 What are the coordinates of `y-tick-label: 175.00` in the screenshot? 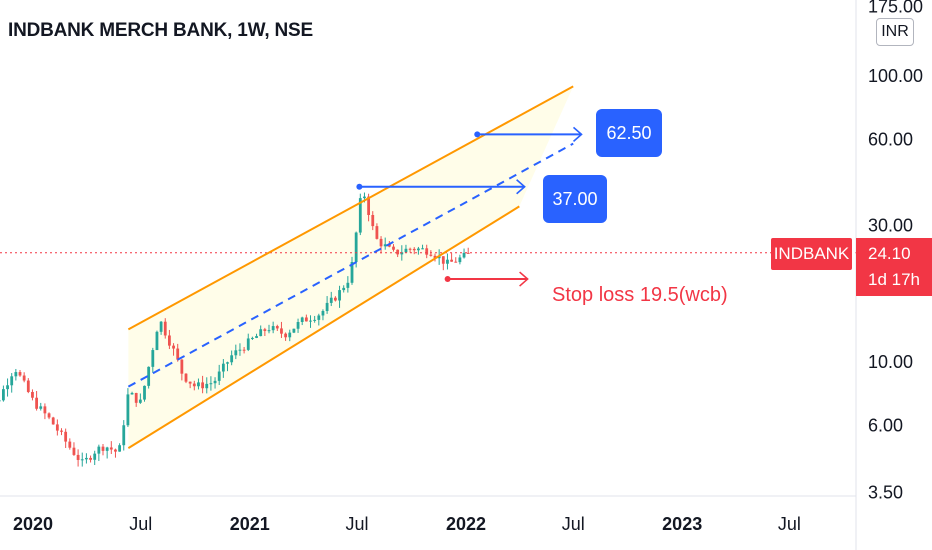 It's located at (895, 8).